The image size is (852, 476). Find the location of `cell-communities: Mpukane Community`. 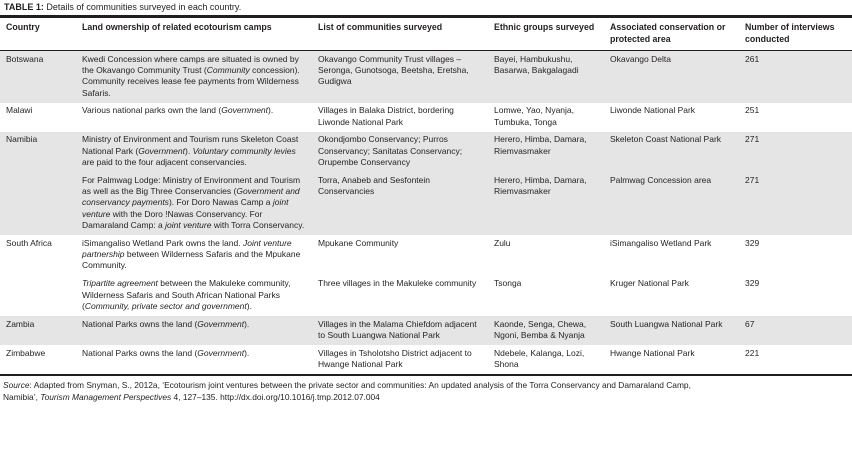

cell-communities: Mpukane Community is located at coordinates (358, 242).